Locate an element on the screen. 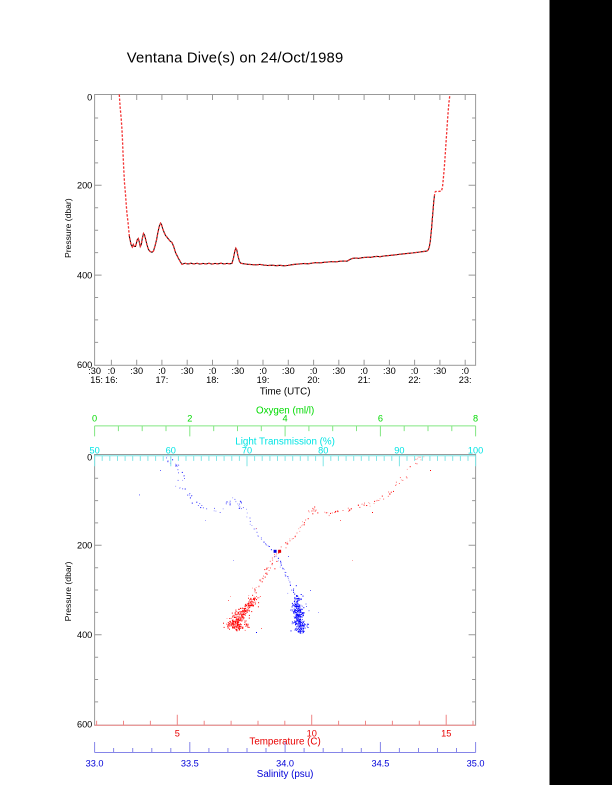 This screenshot has height=785, width=612. svg-text: 20: is located at coordinates (313, 380).